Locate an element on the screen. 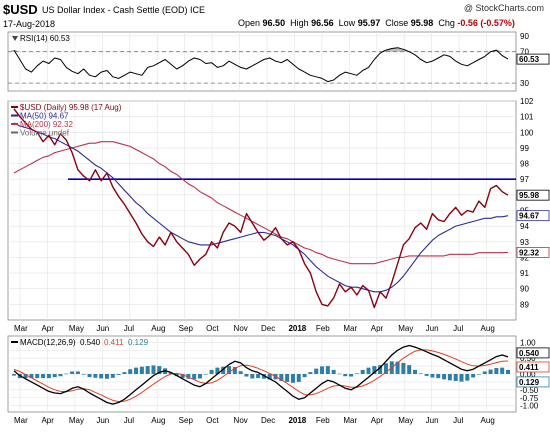  macd-x-tick-label: May is located at coordinates (76, 420).